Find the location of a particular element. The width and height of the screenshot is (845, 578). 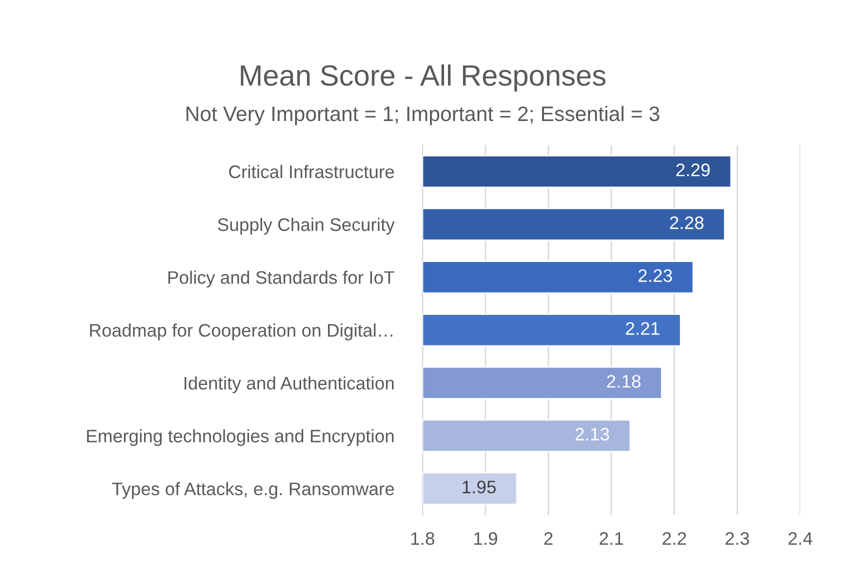

y-tick-label: Policy and Standards for IoT is located at coordinates (281, 279).